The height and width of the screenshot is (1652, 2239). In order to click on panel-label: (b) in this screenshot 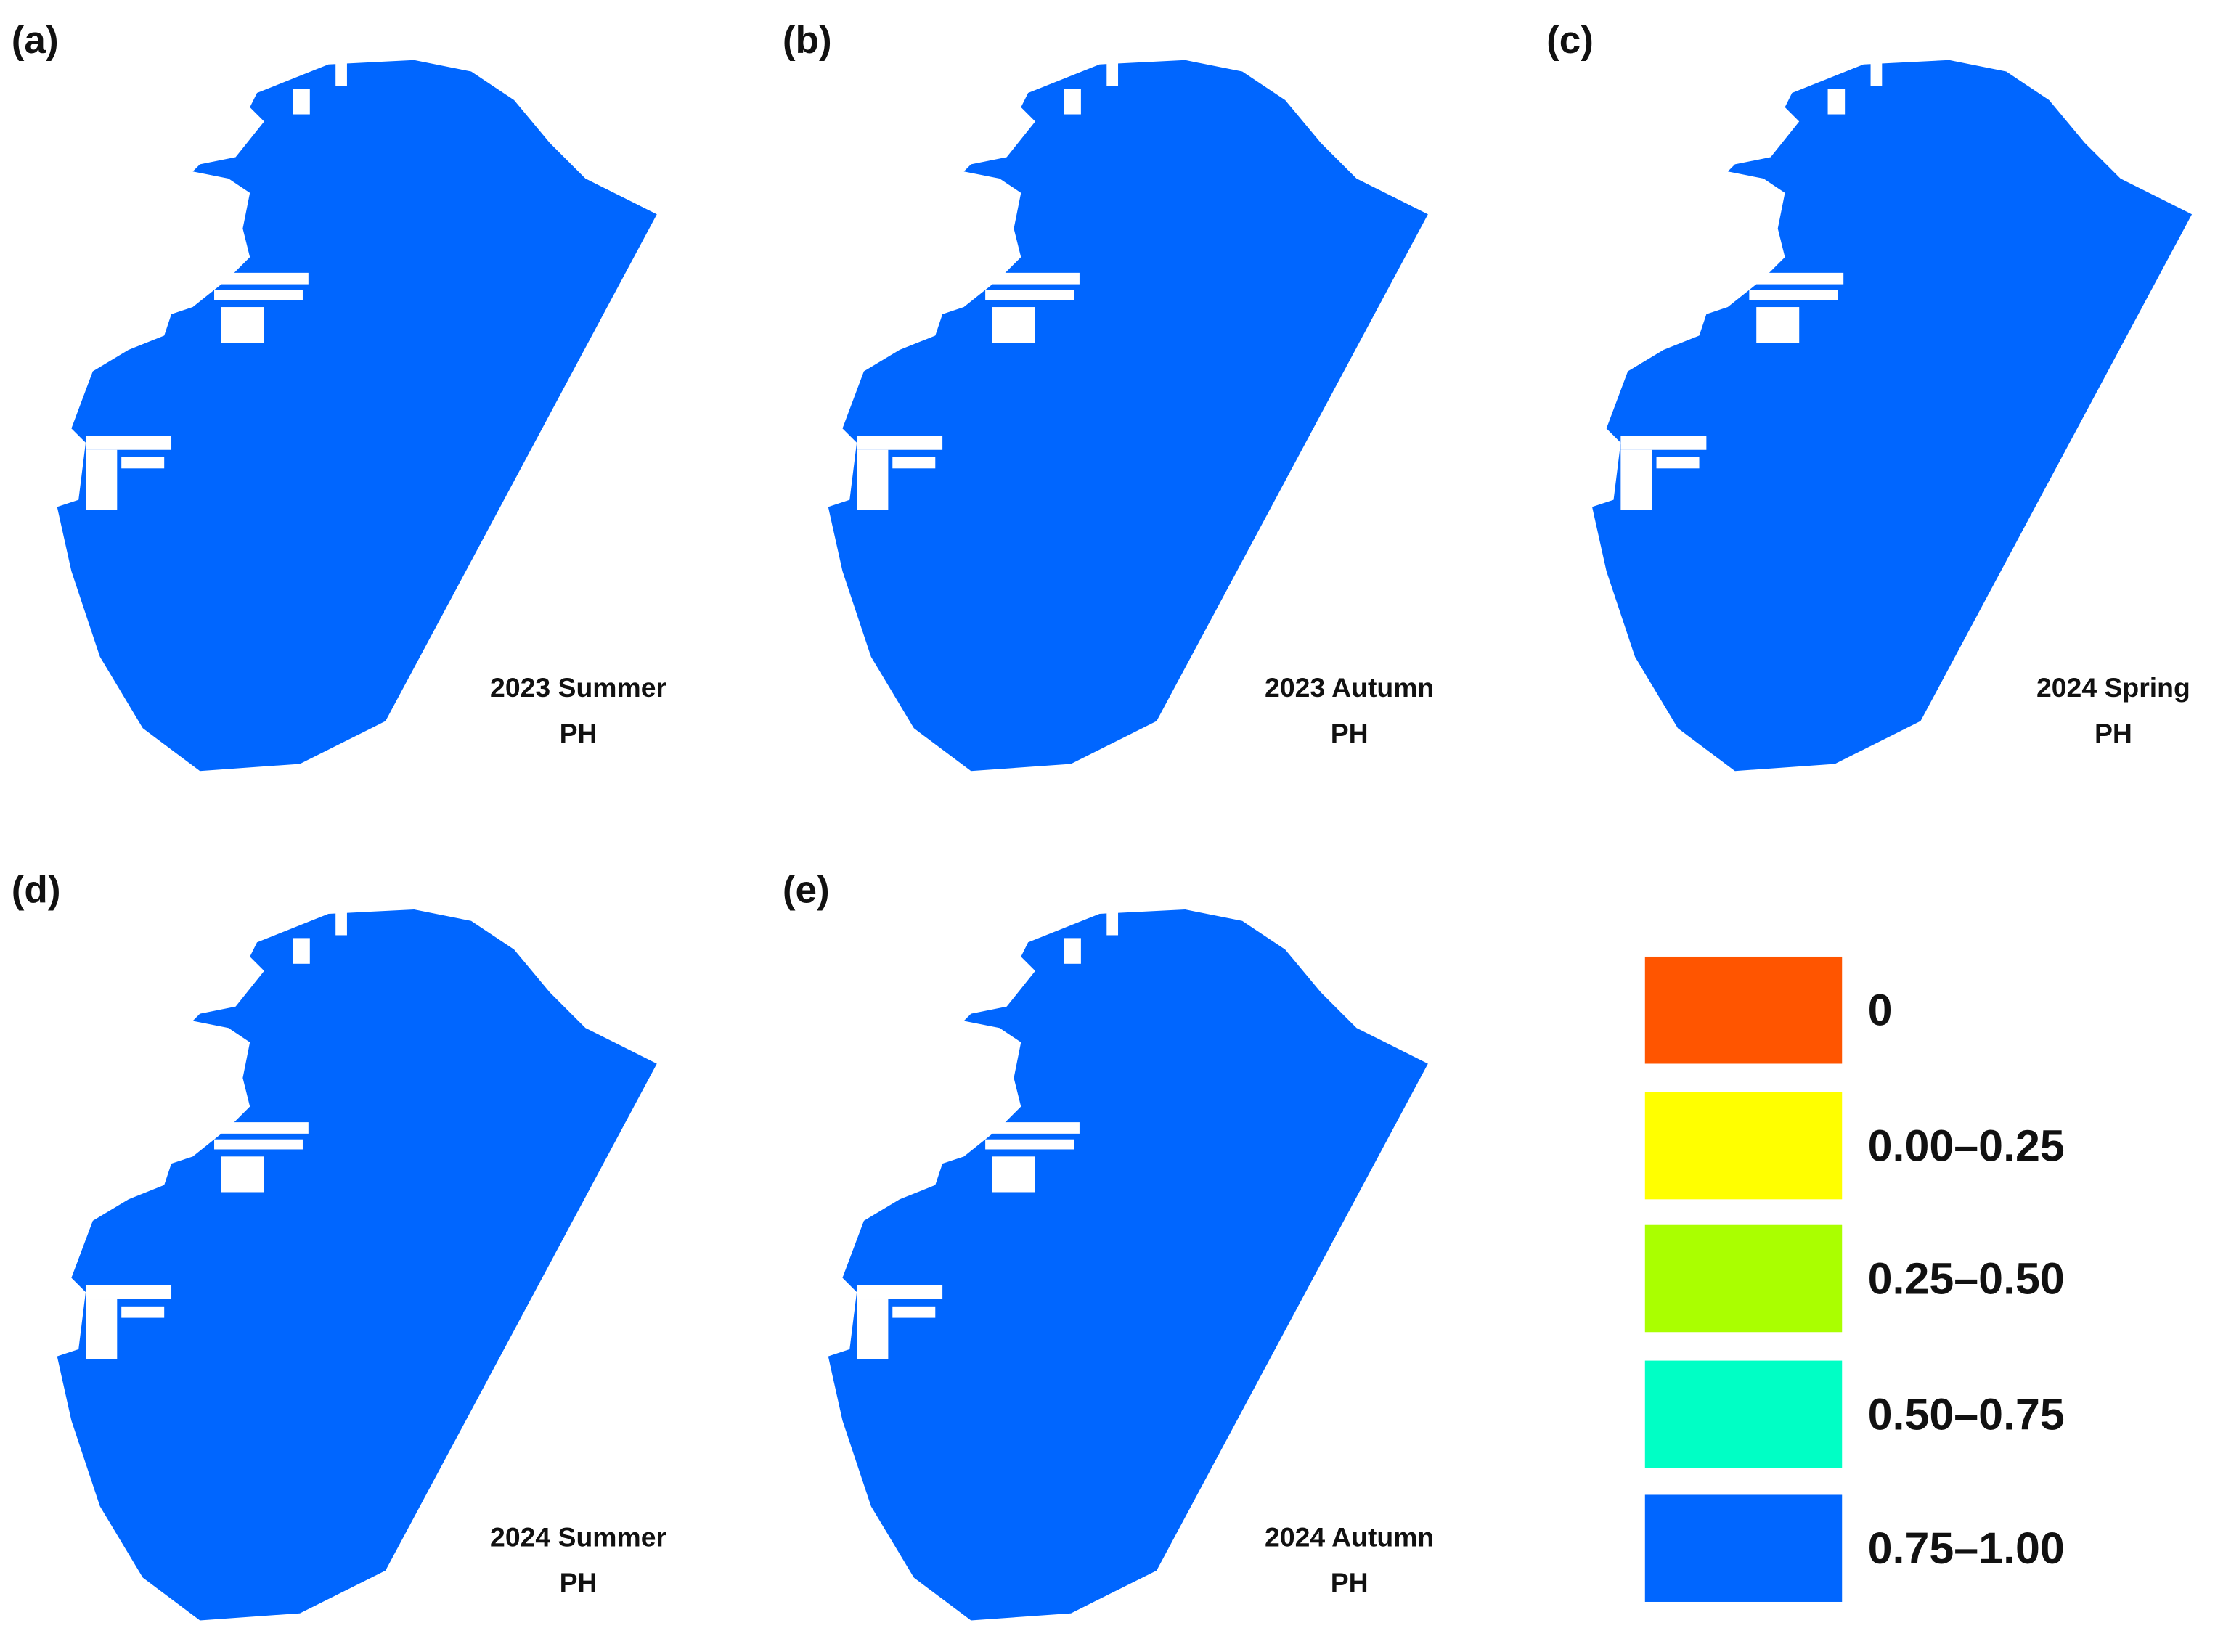, I will do `click(807, 40)`.